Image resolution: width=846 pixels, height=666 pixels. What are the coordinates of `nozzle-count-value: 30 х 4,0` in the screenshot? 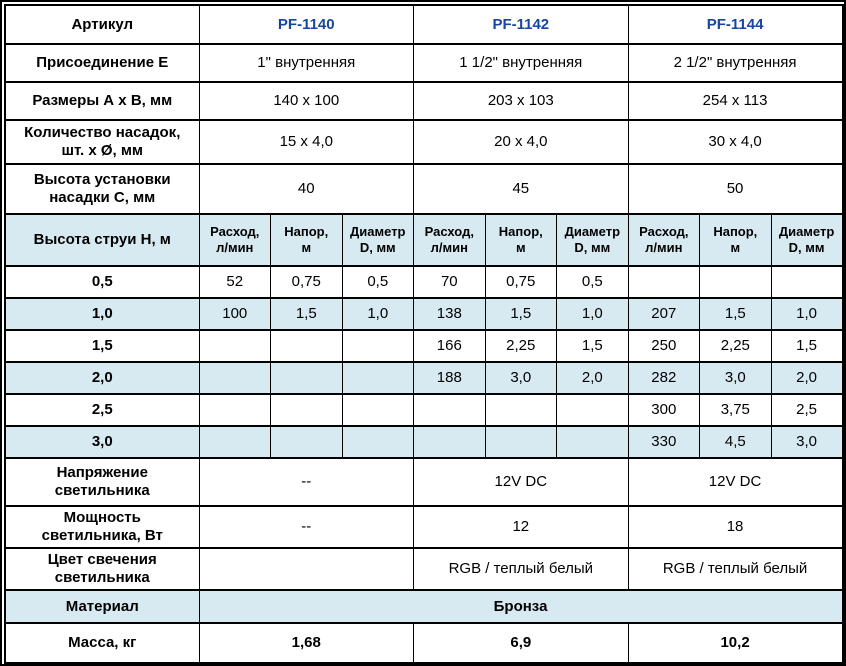 It's located at (735, 142).